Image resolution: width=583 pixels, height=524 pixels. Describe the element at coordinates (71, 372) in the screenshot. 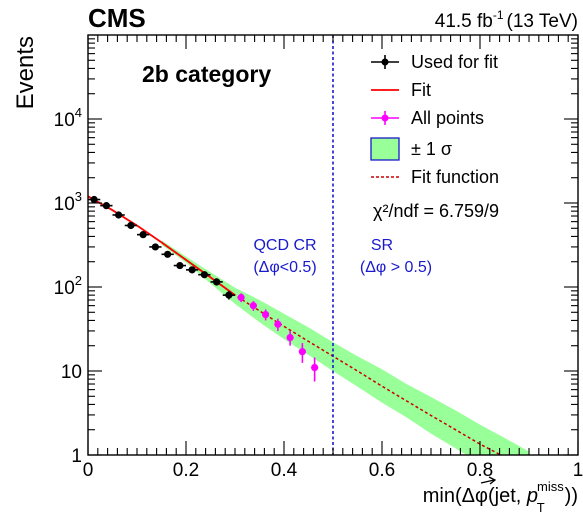

I see `y-tick-label: 10` at that location.